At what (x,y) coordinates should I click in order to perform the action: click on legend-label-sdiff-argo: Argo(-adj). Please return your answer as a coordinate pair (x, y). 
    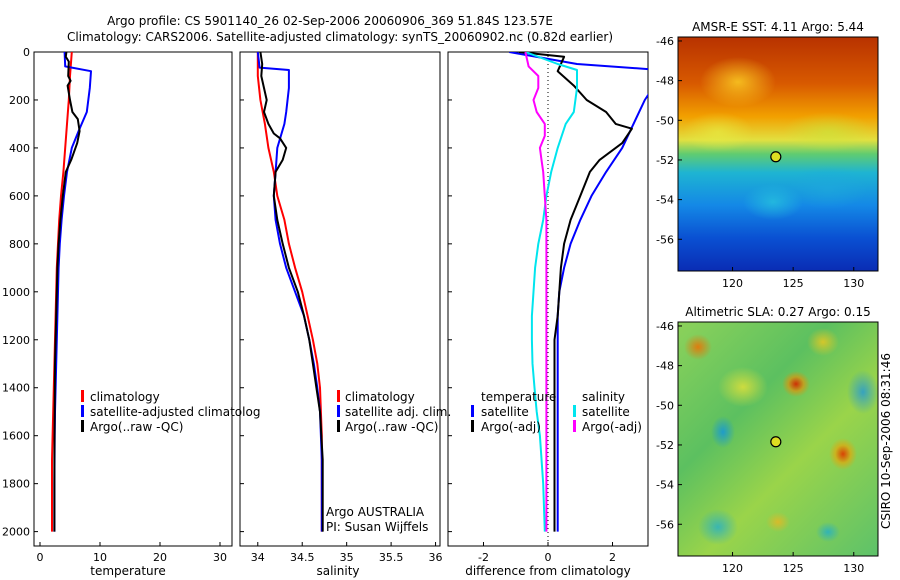
    Looking at the image, I should click on (612, 427).